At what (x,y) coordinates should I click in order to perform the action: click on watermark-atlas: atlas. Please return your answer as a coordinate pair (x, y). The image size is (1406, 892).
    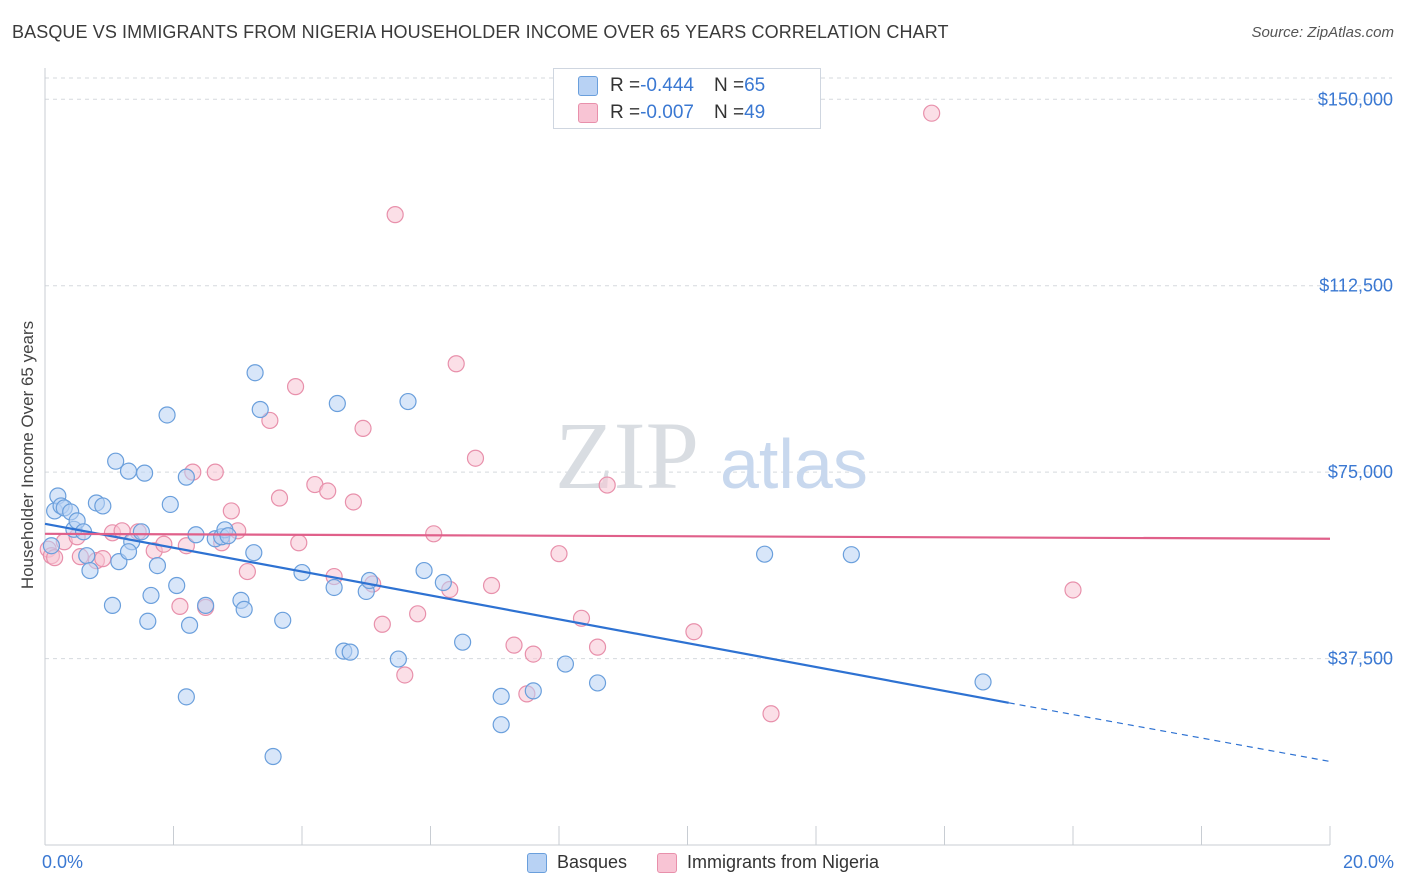
    Looking at the image, I should click on (794, 464).